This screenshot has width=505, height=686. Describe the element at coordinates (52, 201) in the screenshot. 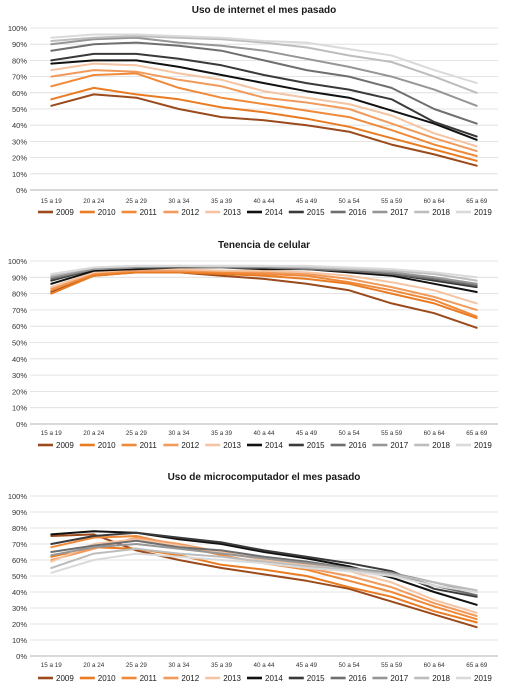

I see `x-tick-label: 15 a 19` at that location.